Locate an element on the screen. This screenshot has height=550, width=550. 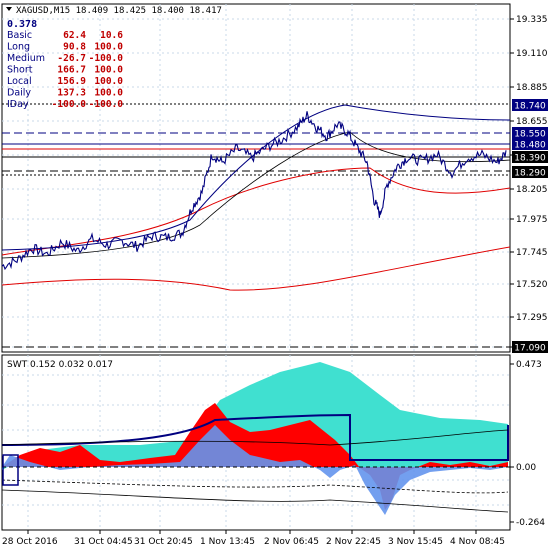
indicator-label: SWT 0.152 0.032 0.017 is located at coordinates (60, 365).